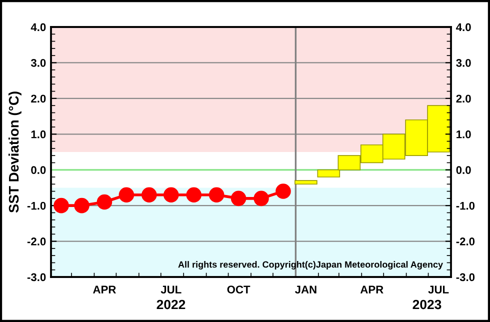 This screenshot has height=322, width=490. What do you see at coordinates (36, 242) in the screenshot?
I see `y-tick-label: -2.0` at bounding box center [36, 242].